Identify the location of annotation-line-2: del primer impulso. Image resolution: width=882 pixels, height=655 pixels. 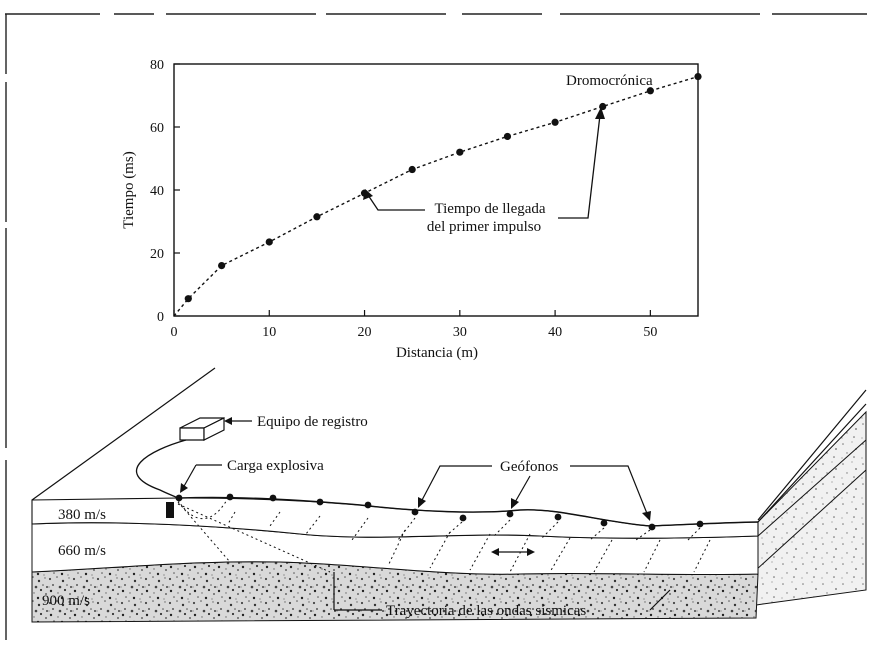
(484, 227).